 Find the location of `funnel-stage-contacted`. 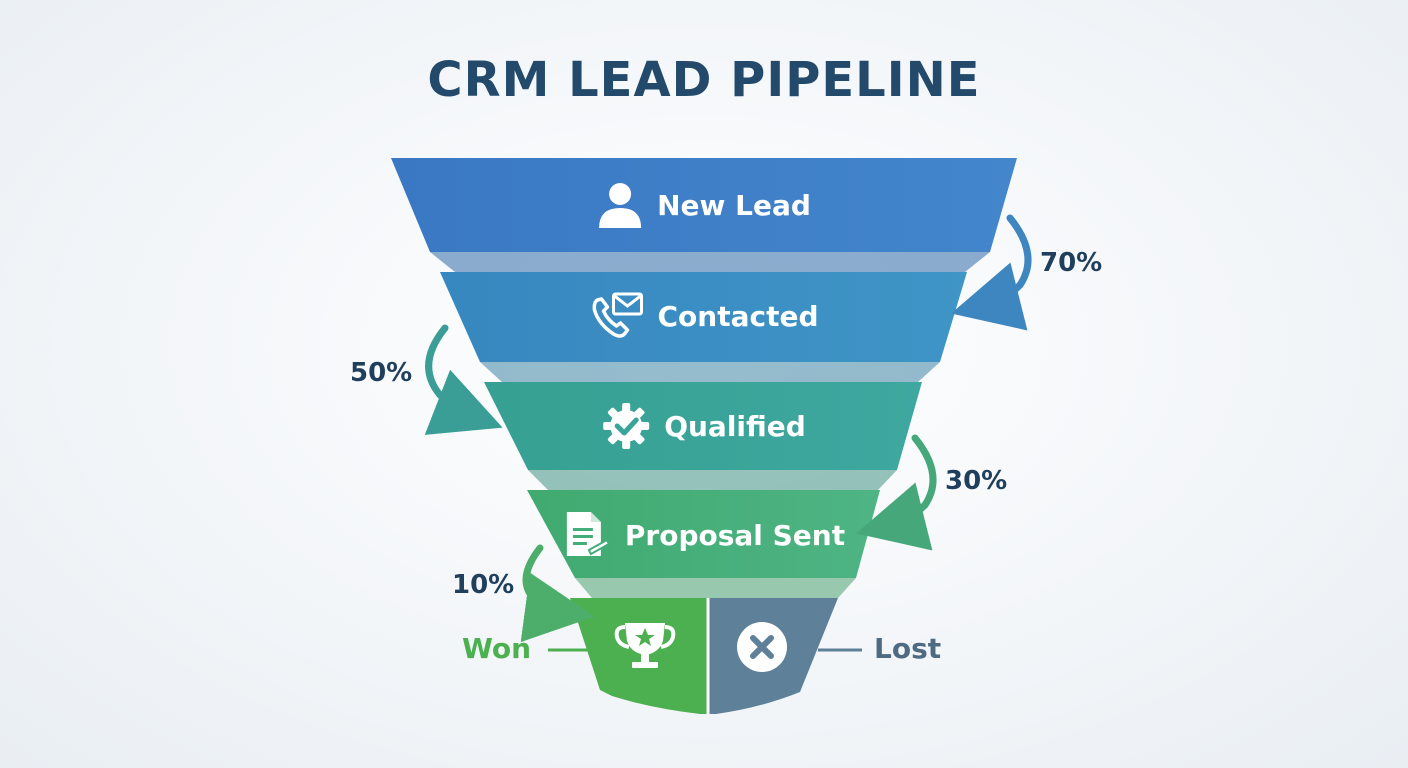

funnel-stage-contacted is located at coordinates (703, 317).